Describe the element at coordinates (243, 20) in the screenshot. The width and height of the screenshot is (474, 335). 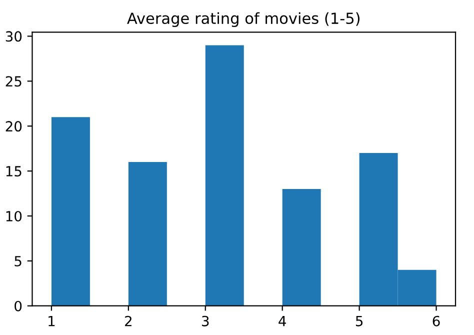
I see `chart-title: Average rating of movies (1-5)` at that location.